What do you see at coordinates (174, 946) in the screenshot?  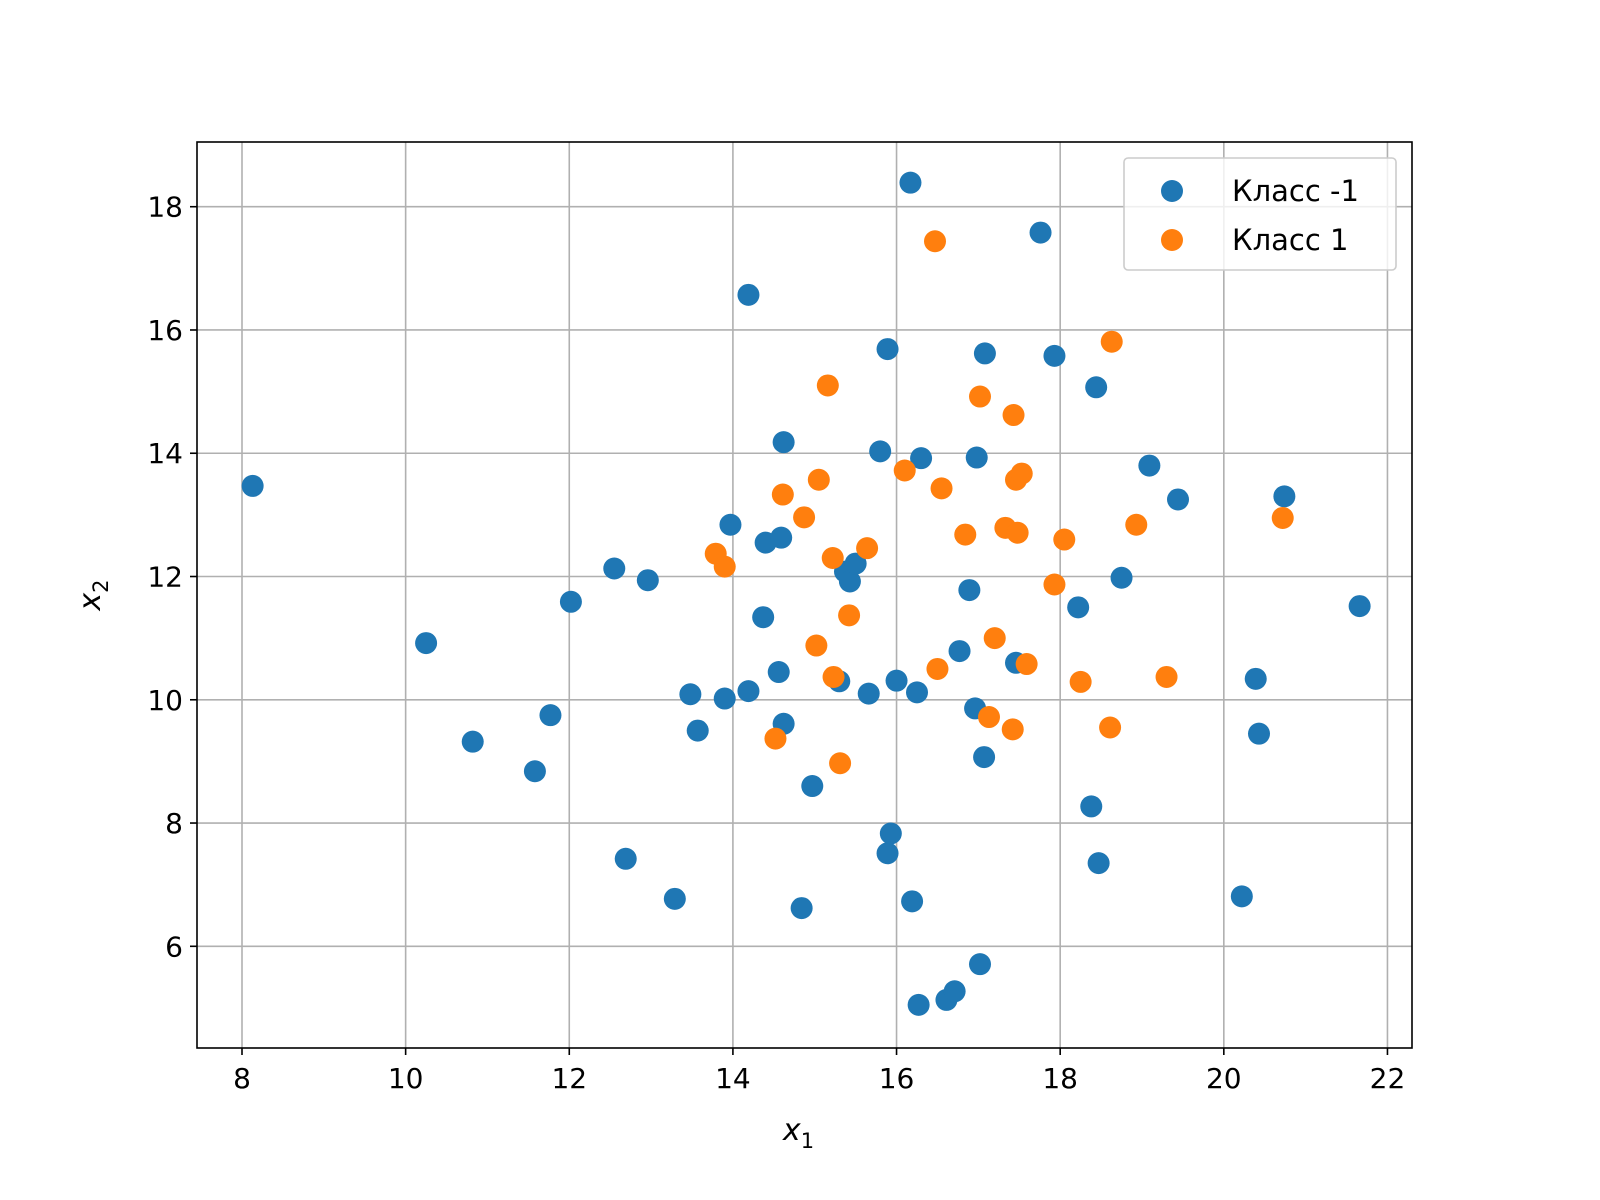 I see `y-tick-label: 6` at bounding box center [174, 946].